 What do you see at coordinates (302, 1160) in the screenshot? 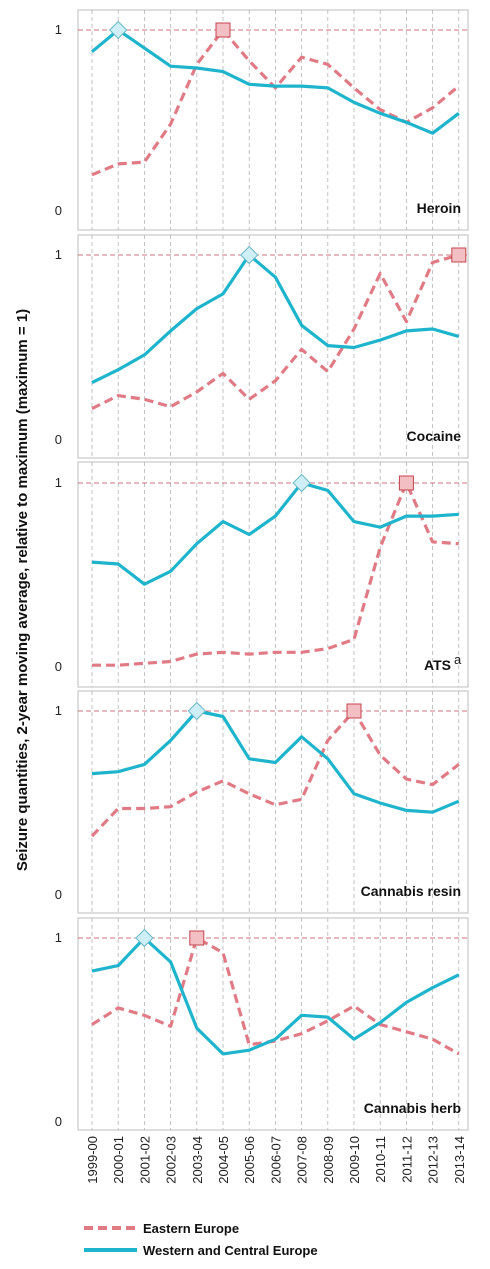
I see `x-tick-label: 2007-08` at bounding box center [302, 1160].